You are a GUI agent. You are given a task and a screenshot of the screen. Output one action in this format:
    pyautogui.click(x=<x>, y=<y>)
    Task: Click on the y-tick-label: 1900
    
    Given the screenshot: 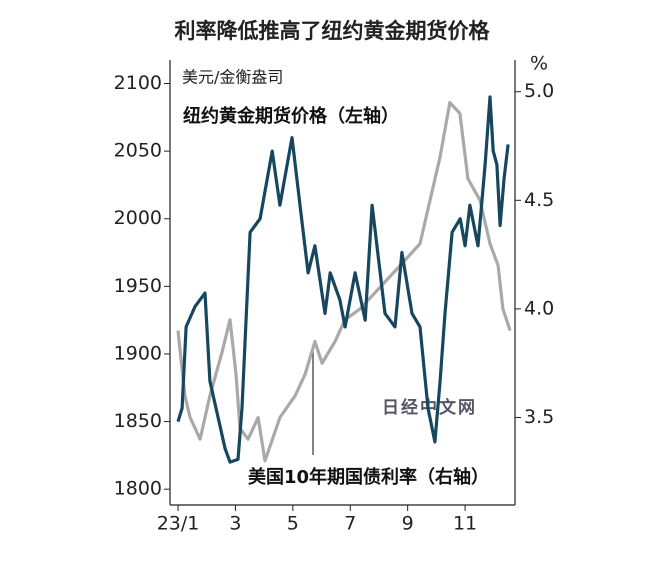 What is the action you would take?
    pyautogui.click(x=138, y=353)
    